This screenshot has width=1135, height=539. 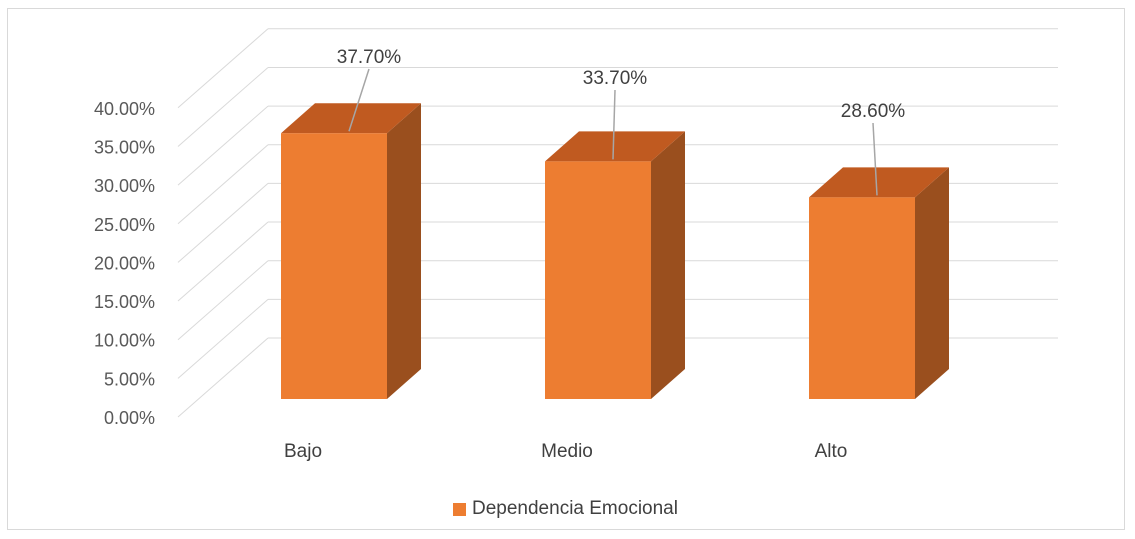 What do you see at coordinates (615, 78) in the screenshot?
I see `data-label: 33.70%` at bounding box center [615, 78].